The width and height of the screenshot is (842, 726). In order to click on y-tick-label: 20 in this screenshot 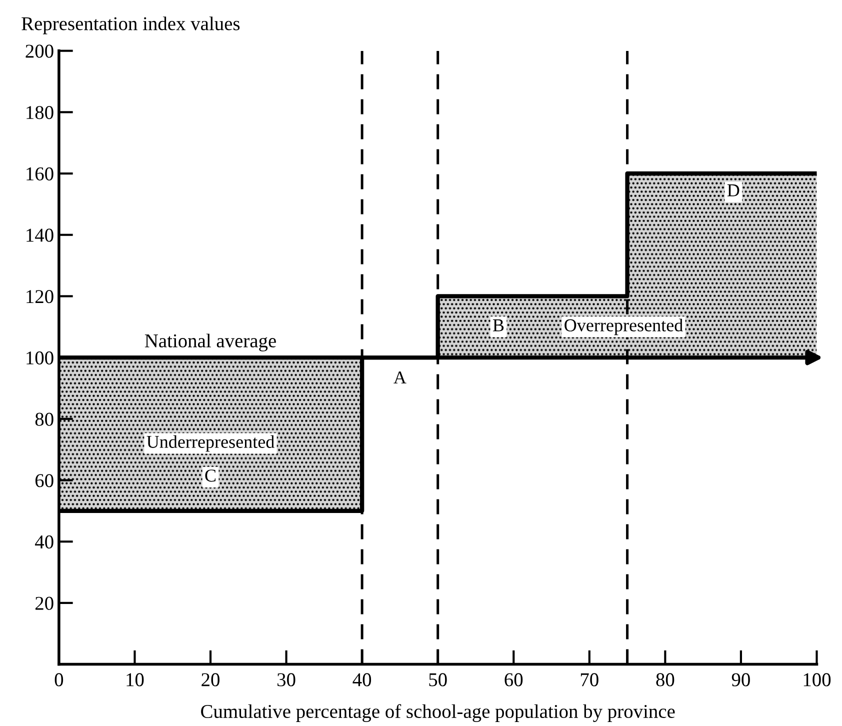, I will do `click(44, 603)`.